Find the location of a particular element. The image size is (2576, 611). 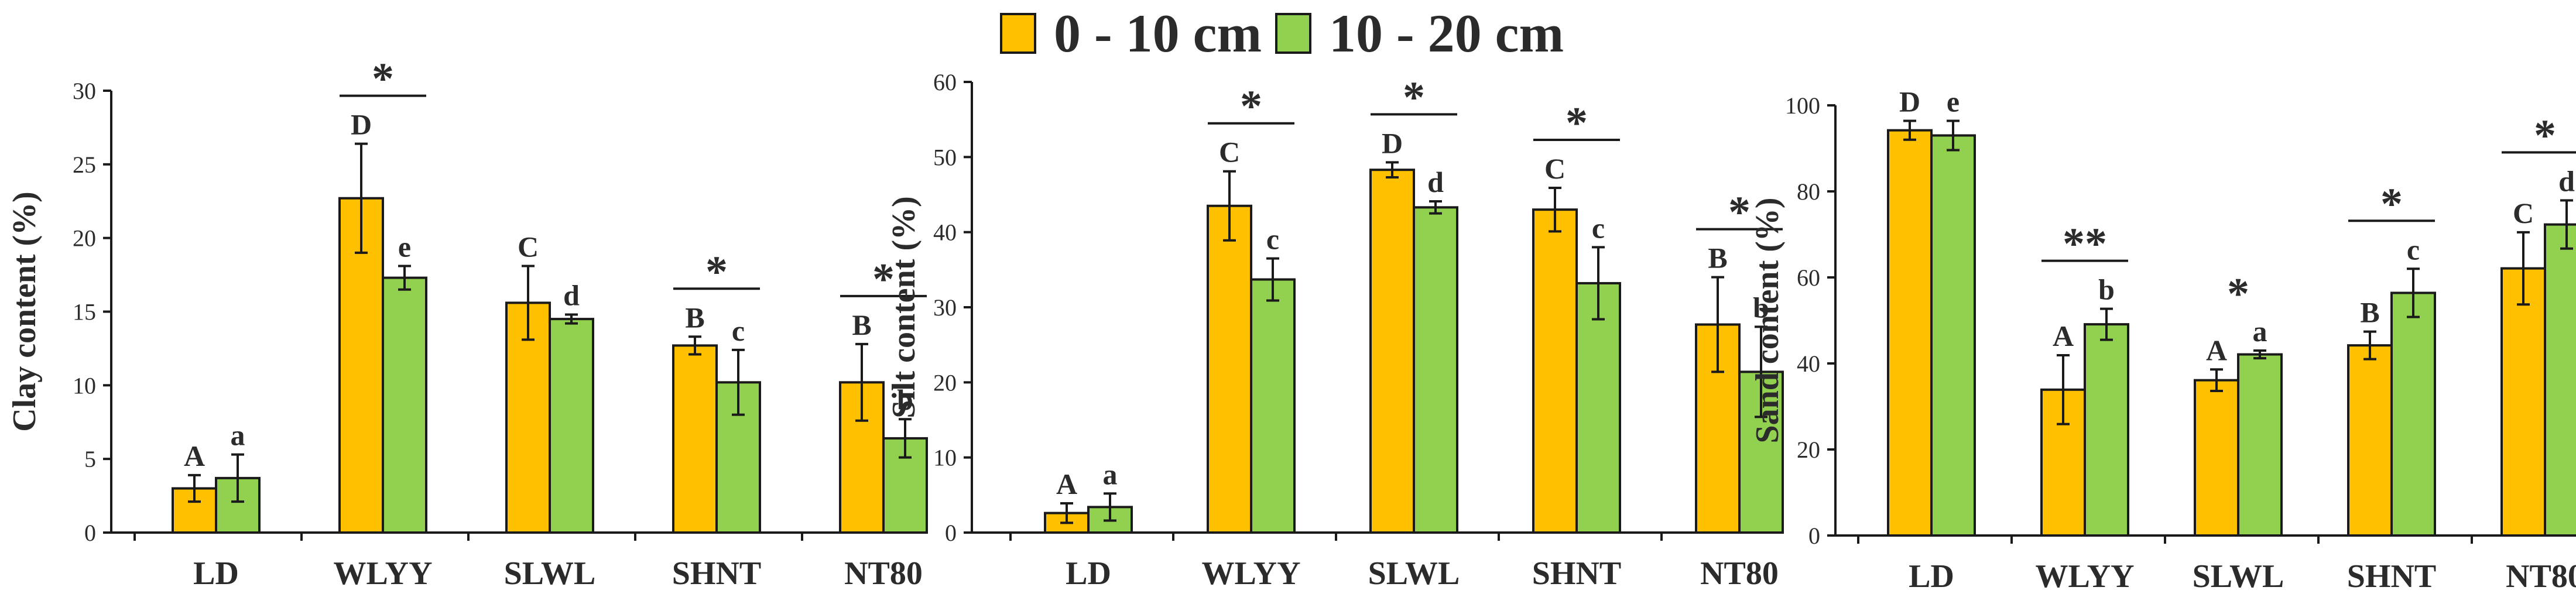

y-tick-label: 40 is located at coordinates (945, 233).